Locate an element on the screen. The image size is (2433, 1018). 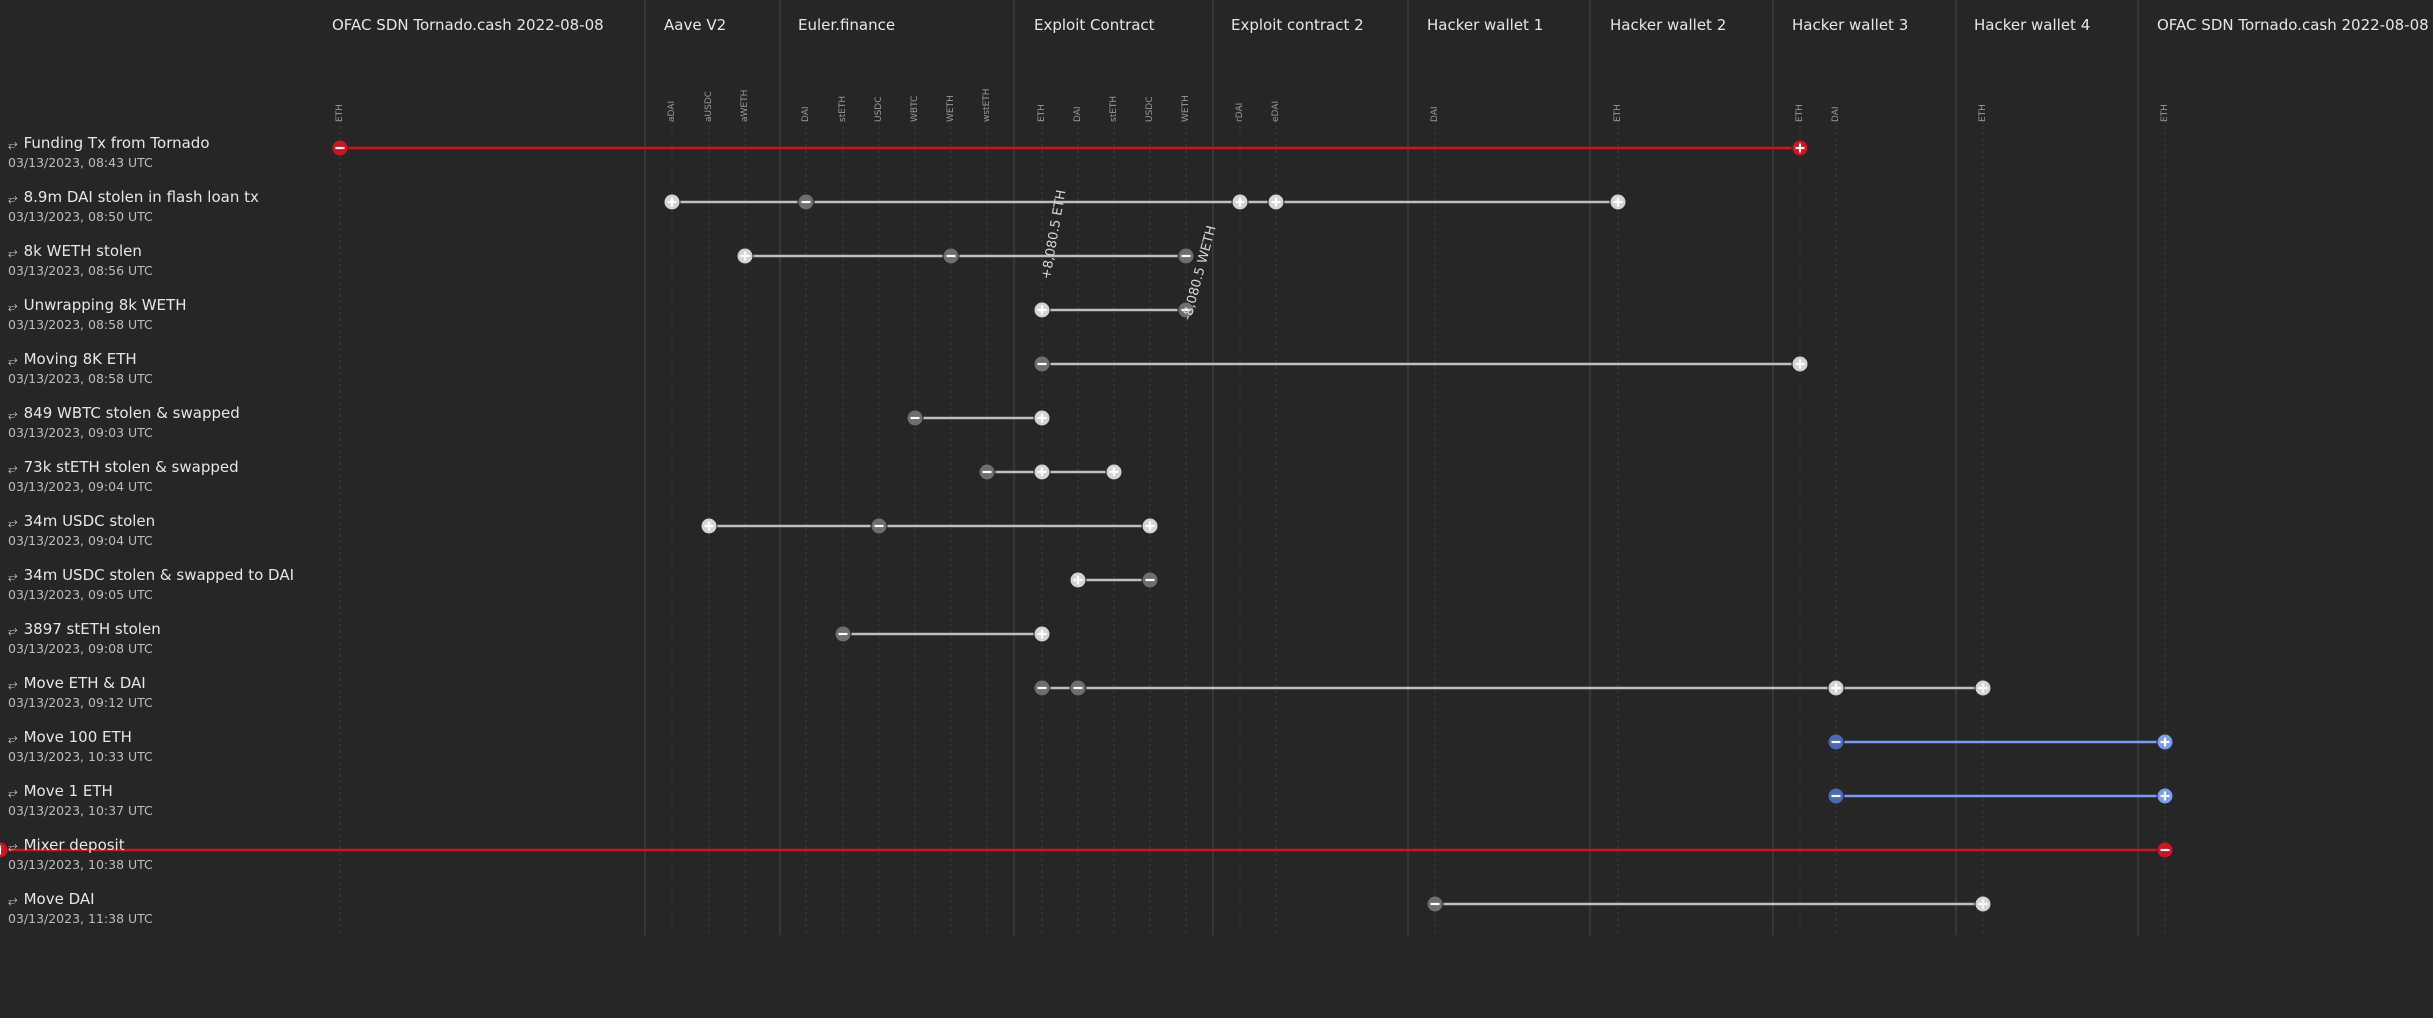
transaction-label: ⥂ Move 1 ETH is located at coordinates (60, 791).